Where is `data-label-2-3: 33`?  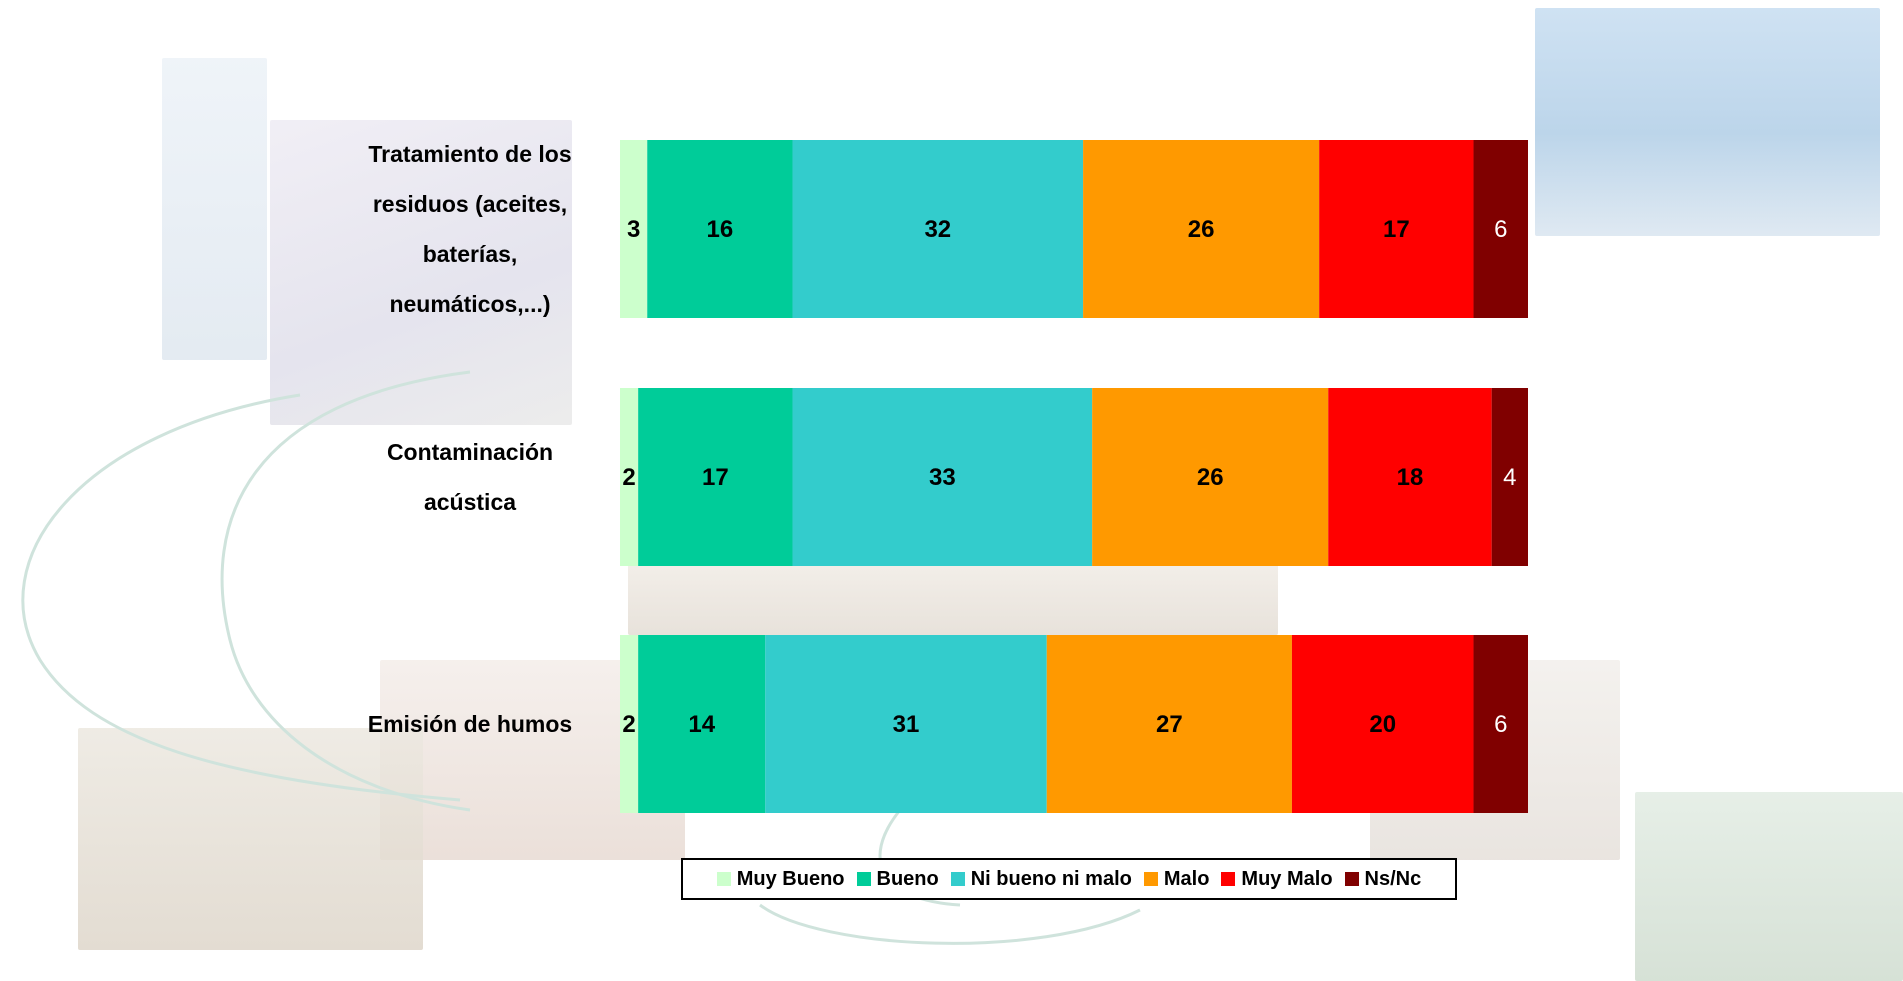
data-label-2-3: 33 is located at coordinates (942, 477).